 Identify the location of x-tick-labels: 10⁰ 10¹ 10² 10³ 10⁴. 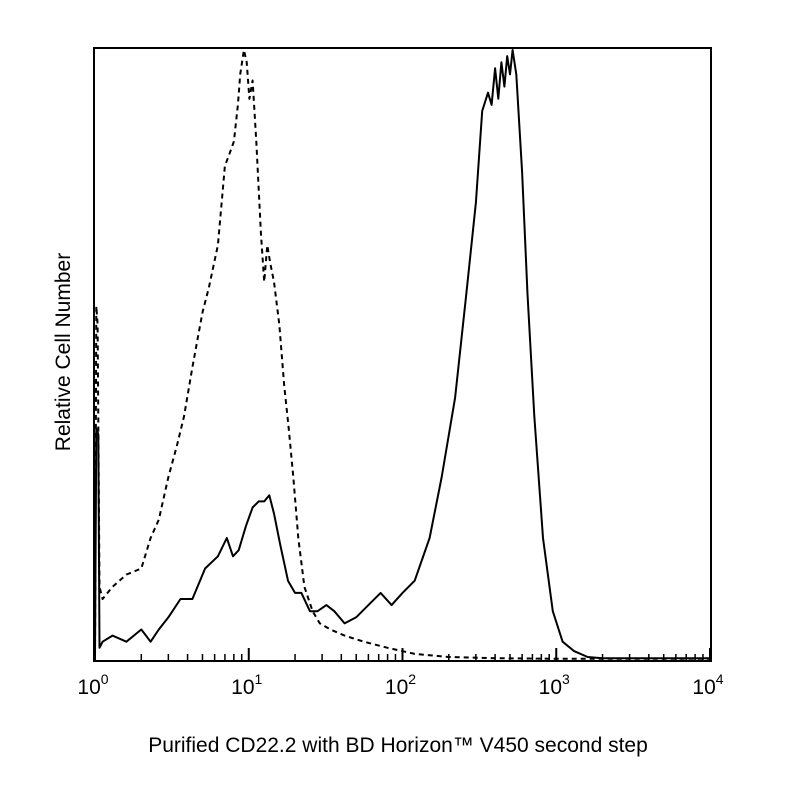
(400, 685).